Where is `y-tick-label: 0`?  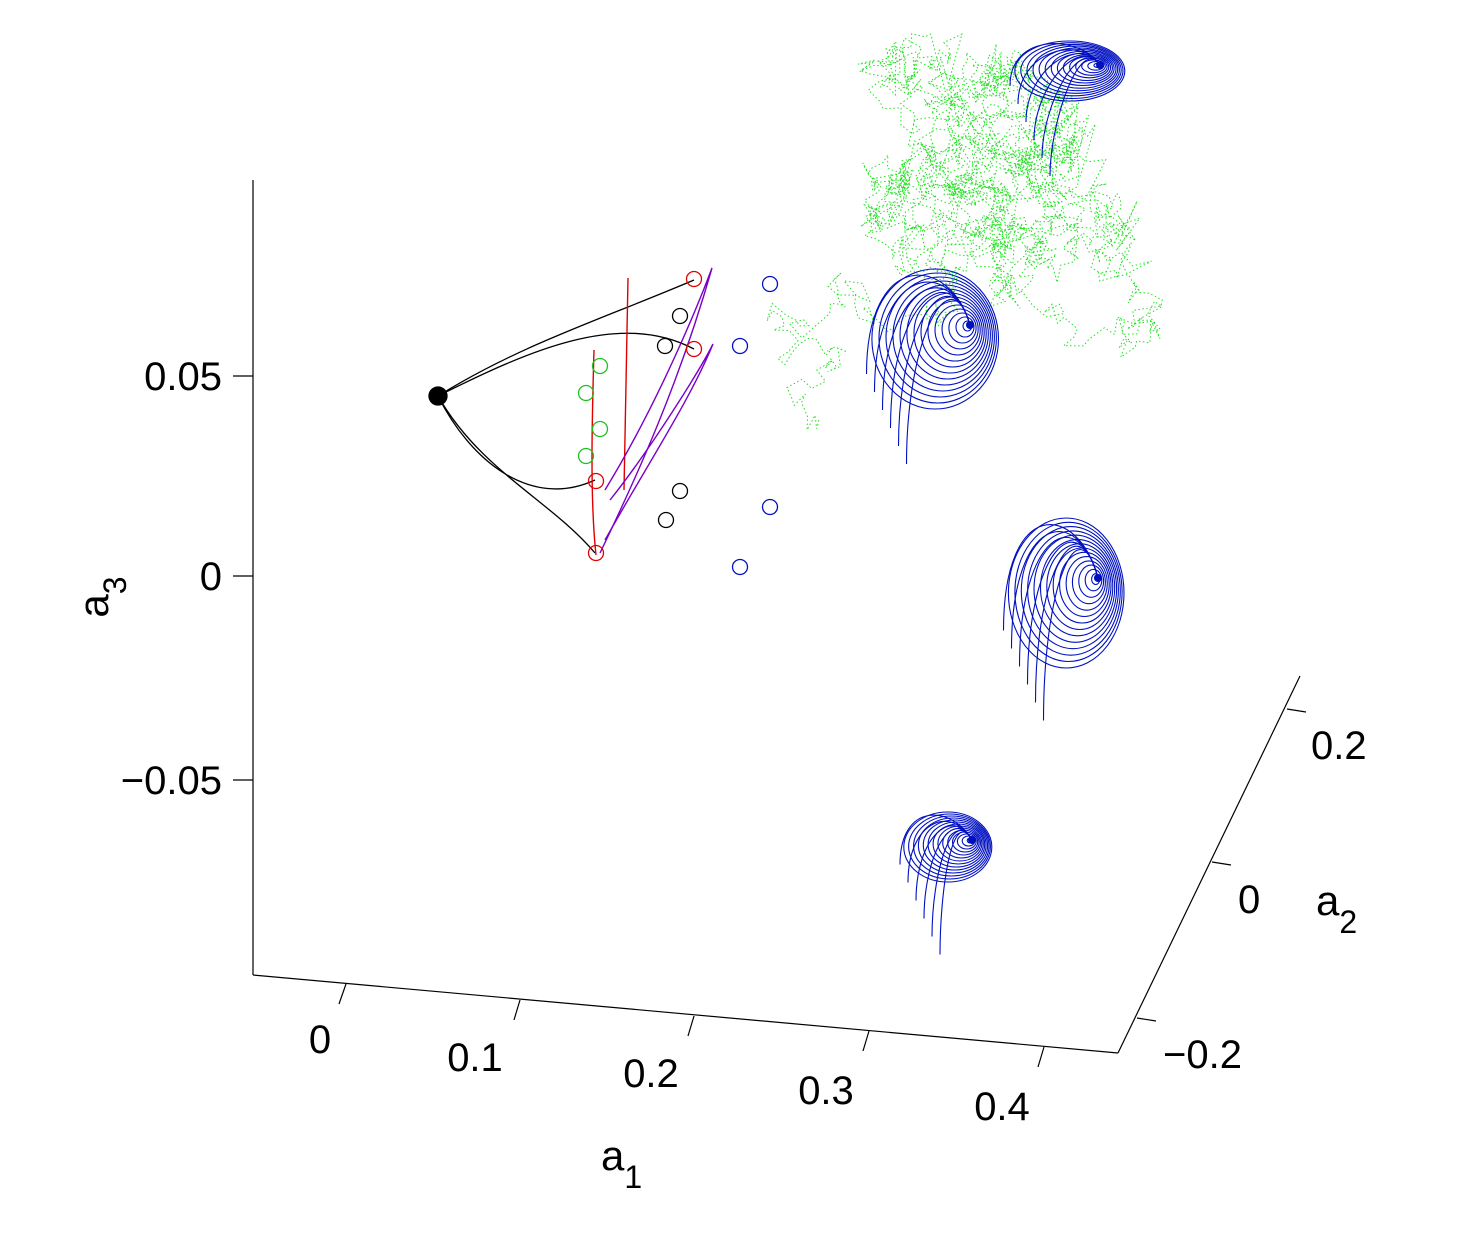
y-tick-label: 0 is located at coordinates (1249, 900).